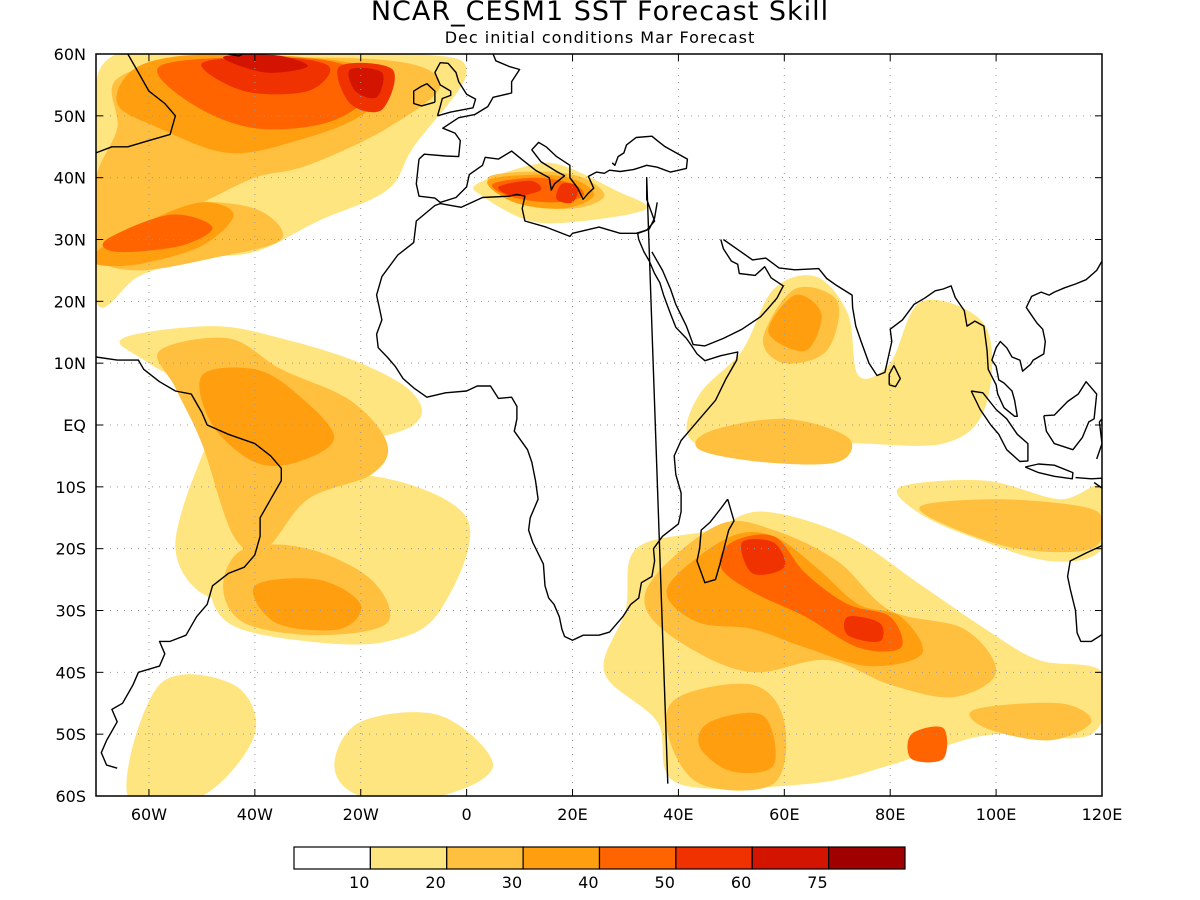  What do you see at coordinates (717, 293) in the screenshot?
I see `arabian-peninsula-coast` at bounding box center [717, 293].